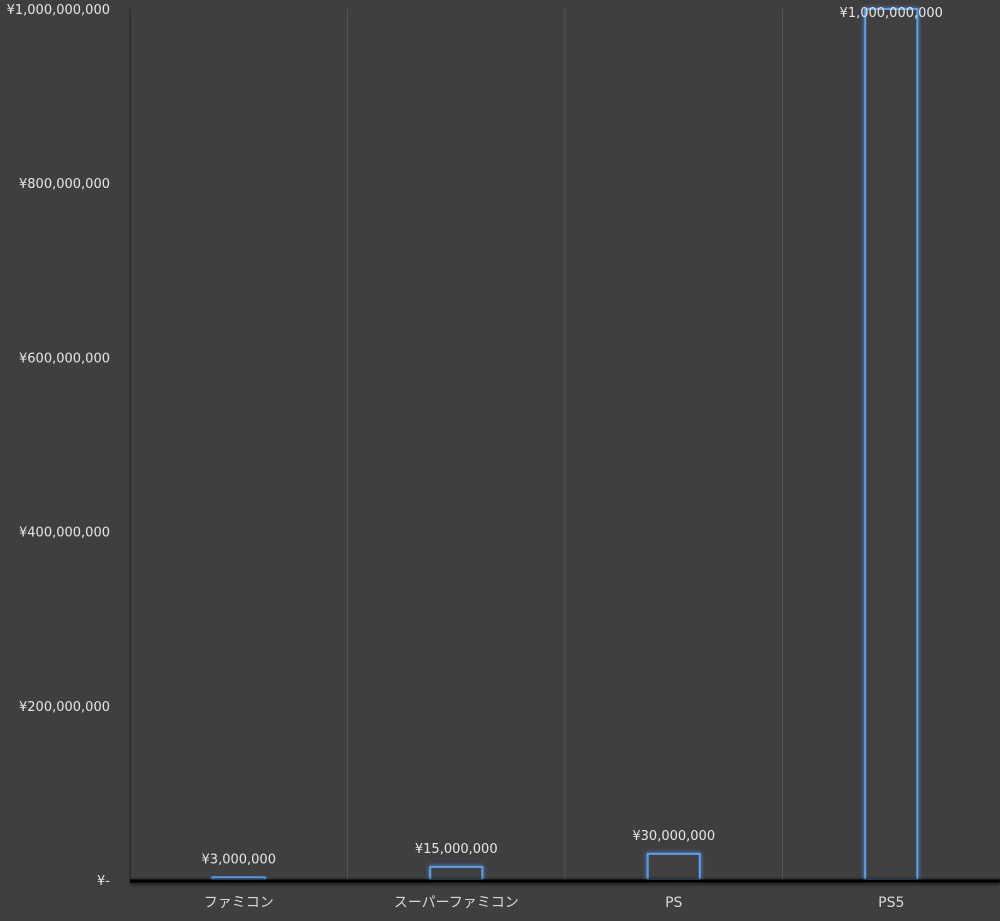 This screenshot has height=921, width=1000. Describe the element at coordinates (456, 903) in the screenshot. I see `x-tick-label: スーパーファミコン` at that location.